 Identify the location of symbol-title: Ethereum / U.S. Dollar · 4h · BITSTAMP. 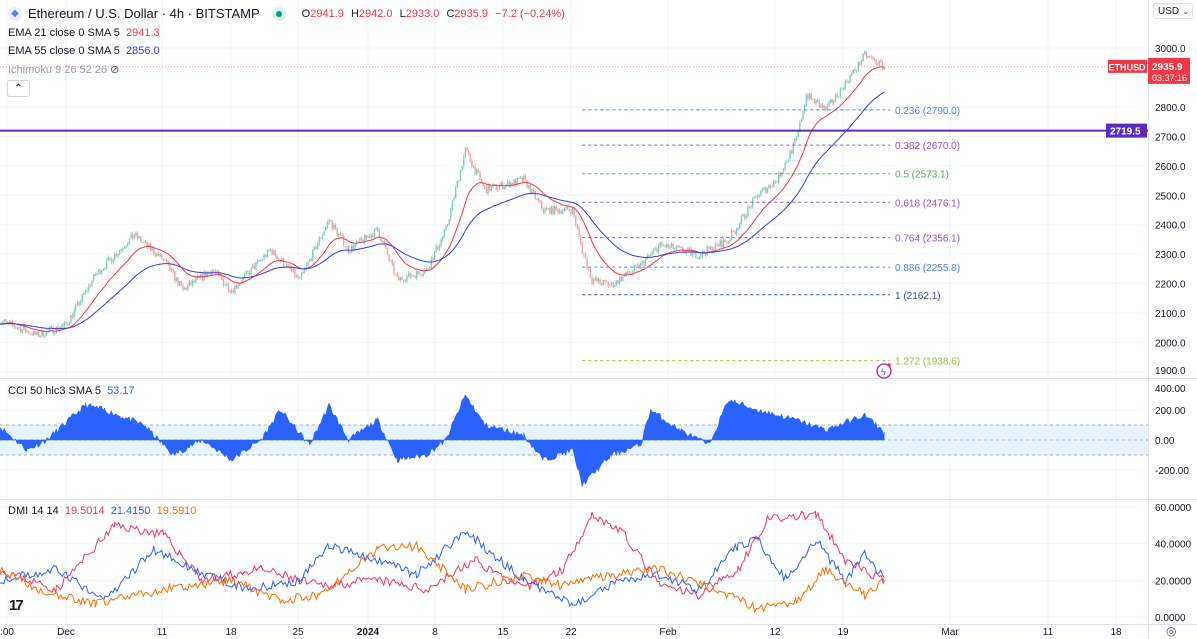
(144, 13).